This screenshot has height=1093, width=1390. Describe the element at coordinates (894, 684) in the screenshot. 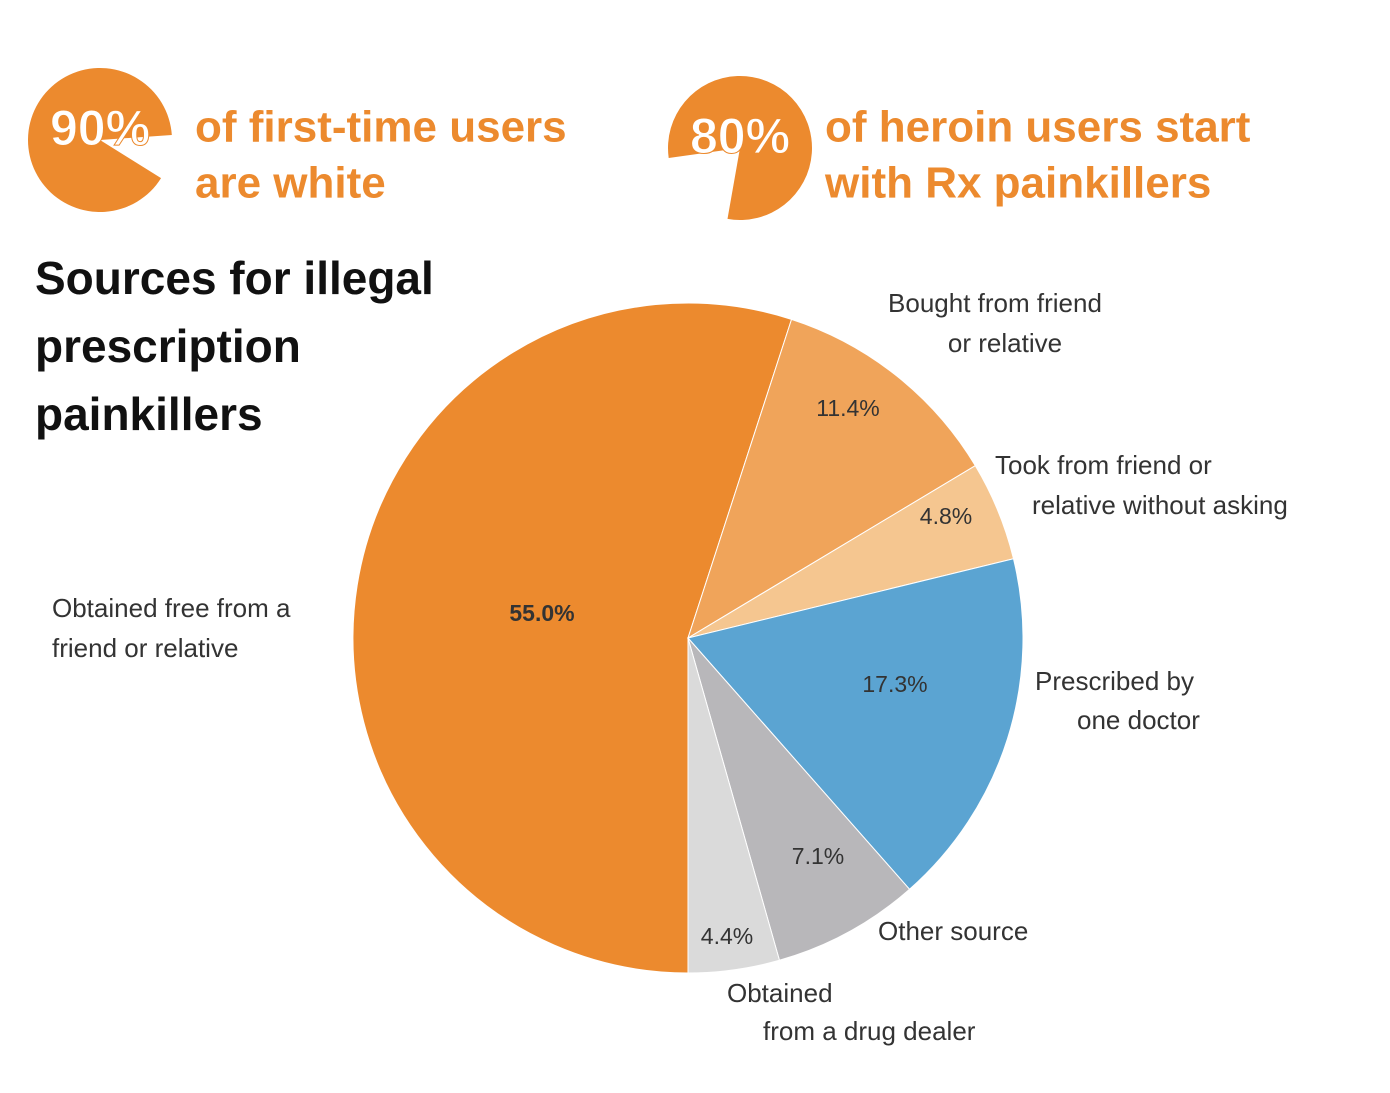

I see `value-label: 17.3%` at that location.